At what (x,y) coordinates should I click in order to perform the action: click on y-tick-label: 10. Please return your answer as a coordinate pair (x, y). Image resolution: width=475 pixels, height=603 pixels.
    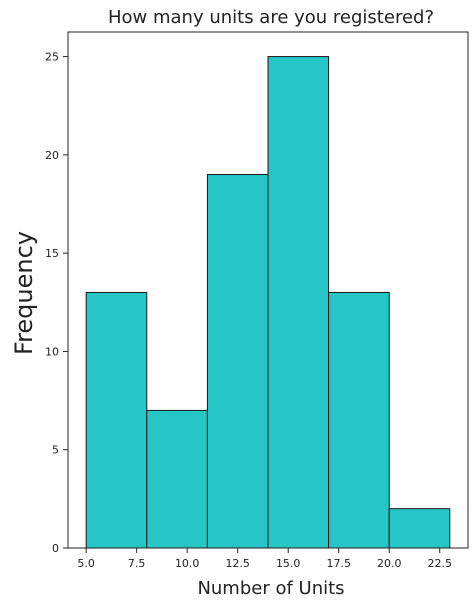
    Looking at the image, I should click on (52, 351).